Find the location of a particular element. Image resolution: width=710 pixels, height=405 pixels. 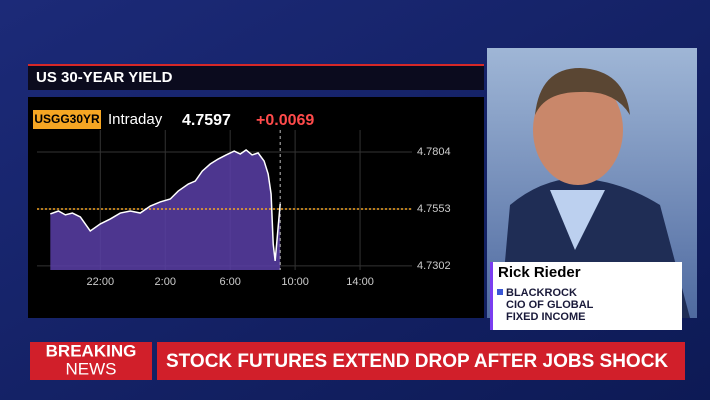

ticker: USGG30YR is located at coordinates (67, 119).